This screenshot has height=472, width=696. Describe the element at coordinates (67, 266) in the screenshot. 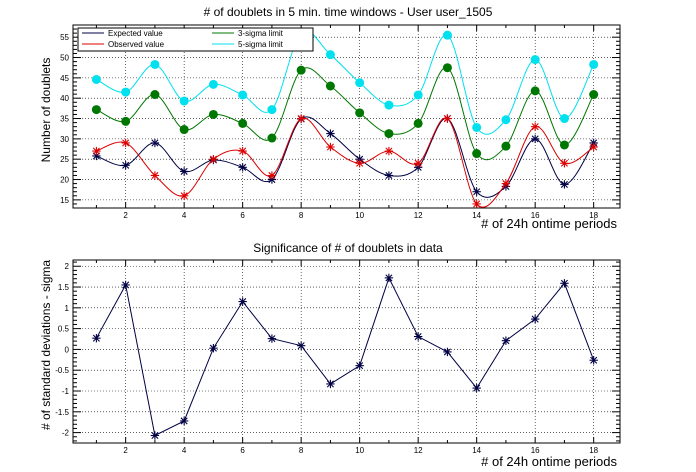

I see `y-tick-label: 2` at that location.